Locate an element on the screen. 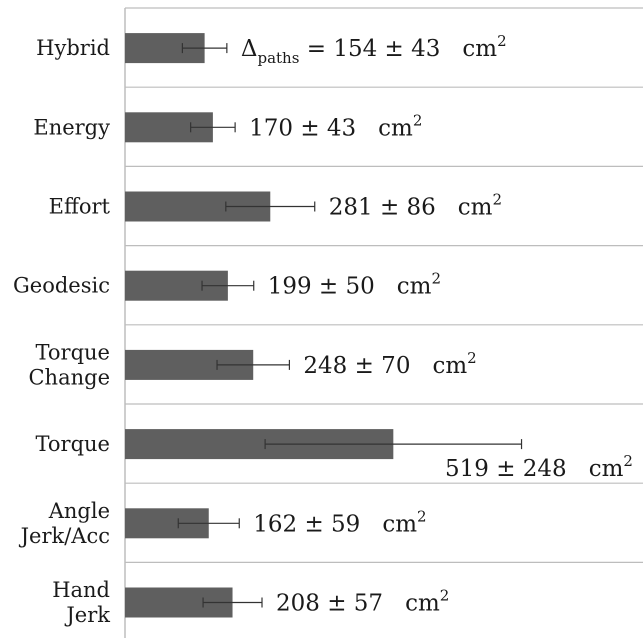  value-label: 162 ± 59 cm2 is located at coordinates (339, 522).